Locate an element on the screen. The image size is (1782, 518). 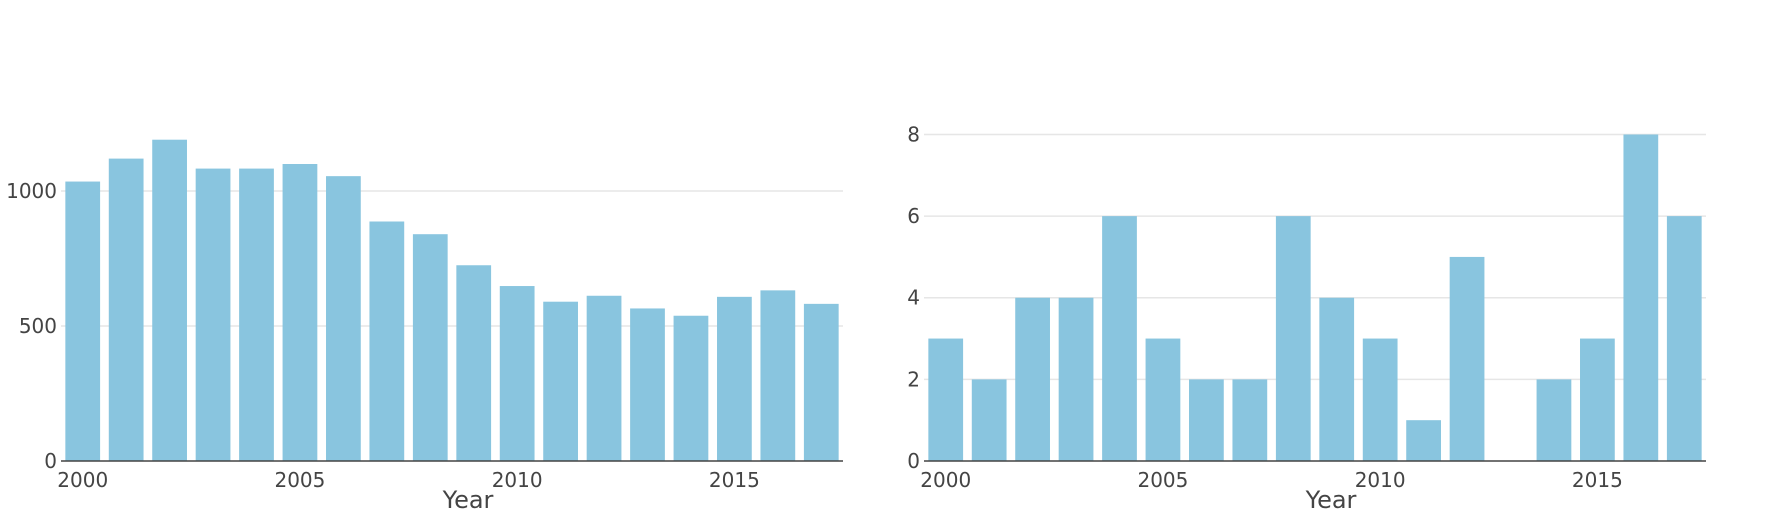
bar-2013 is located at coordinates (647, 384).